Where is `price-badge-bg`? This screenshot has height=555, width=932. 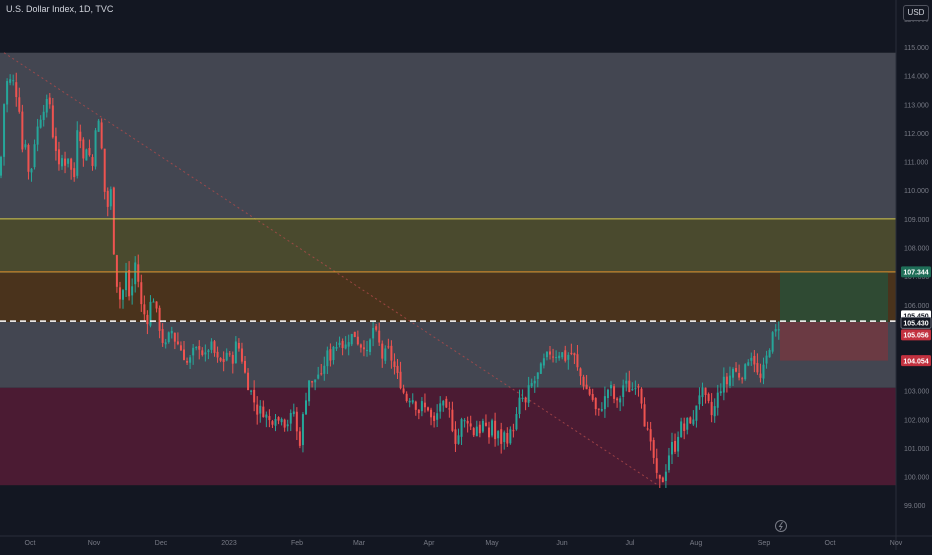
price-badge-bg is located at coordinates (916, 335).